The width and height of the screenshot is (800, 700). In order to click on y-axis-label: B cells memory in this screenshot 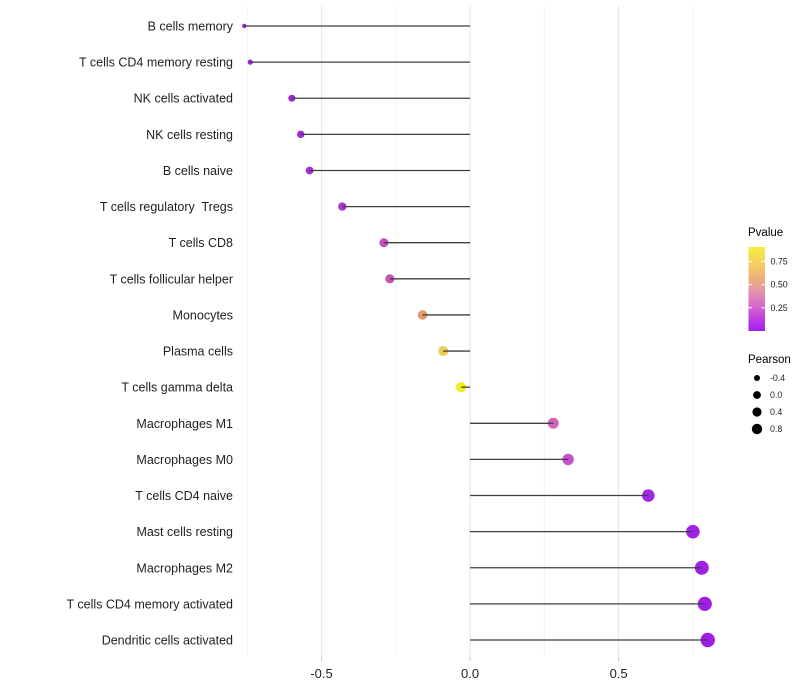, I will do `click(191, 27)`.